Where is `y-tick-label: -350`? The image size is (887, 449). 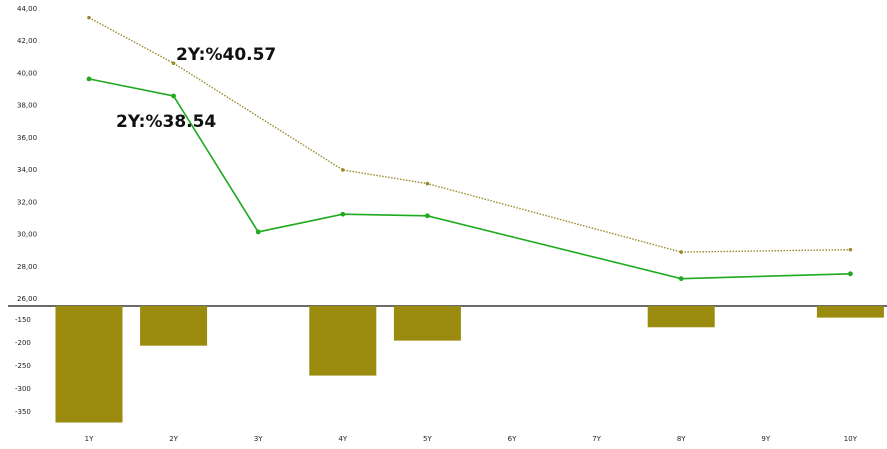 y-tick-label: -350 is located at coordinates (23, 412).